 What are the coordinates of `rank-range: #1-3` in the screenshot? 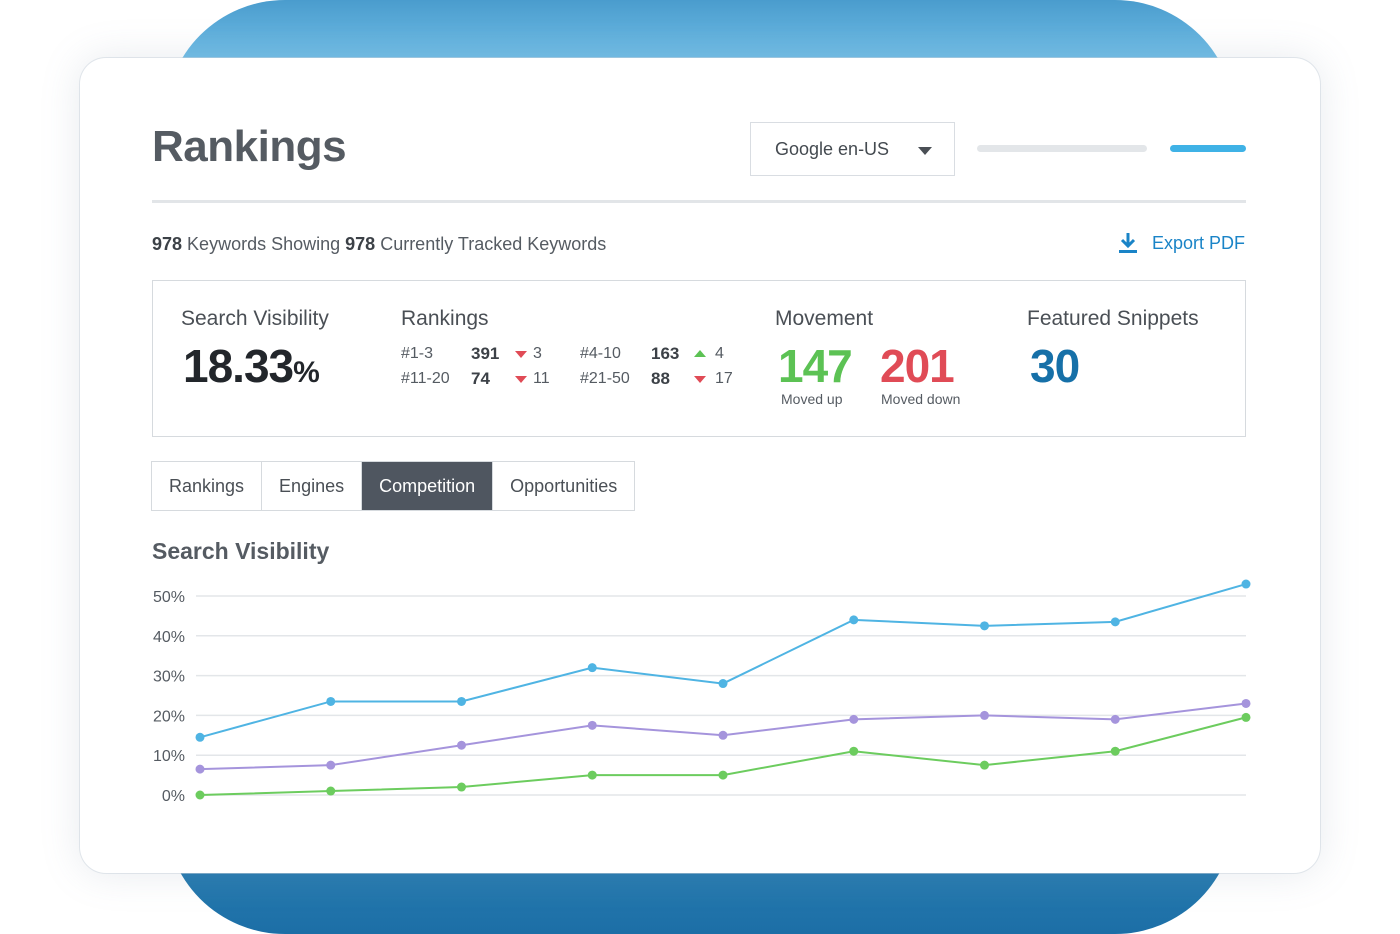 It's located at (417, 353).